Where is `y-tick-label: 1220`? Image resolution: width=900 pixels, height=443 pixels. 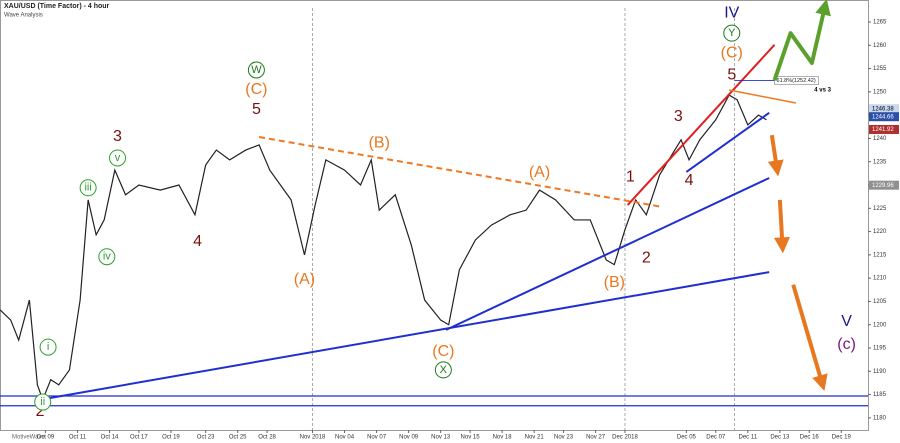
y-tick-label: 1220 is located at coordinates (880, 232).